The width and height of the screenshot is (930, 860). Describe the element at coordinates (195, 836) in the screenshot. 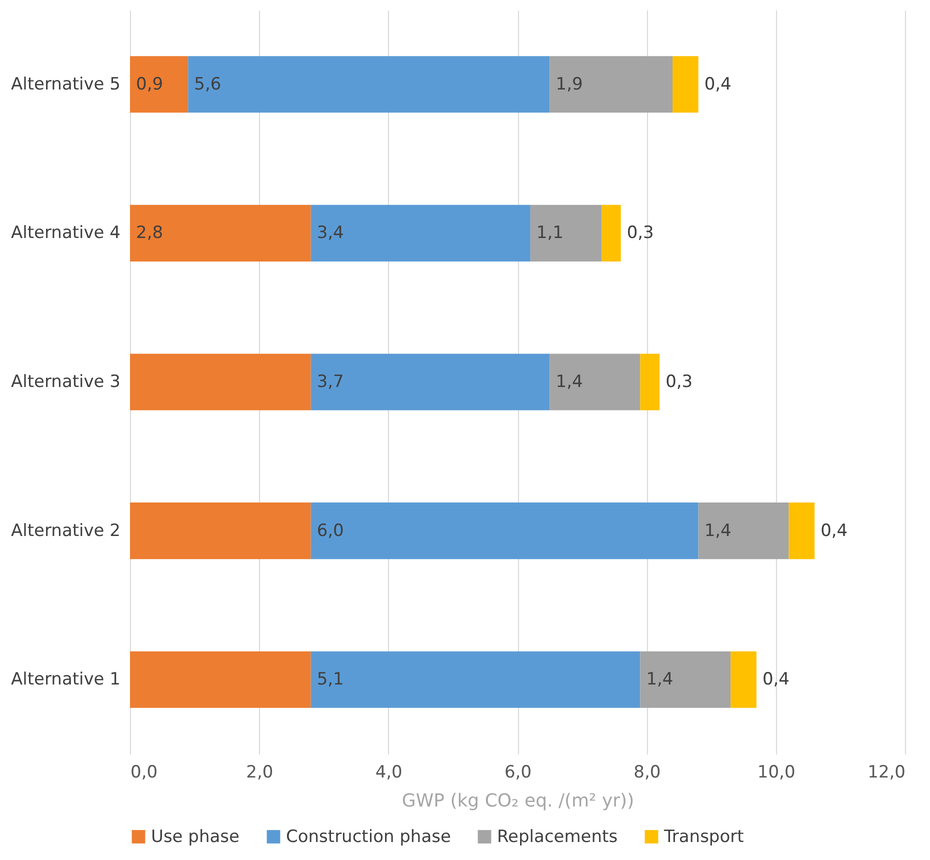

I see `legend-label: Use phase` at that location.